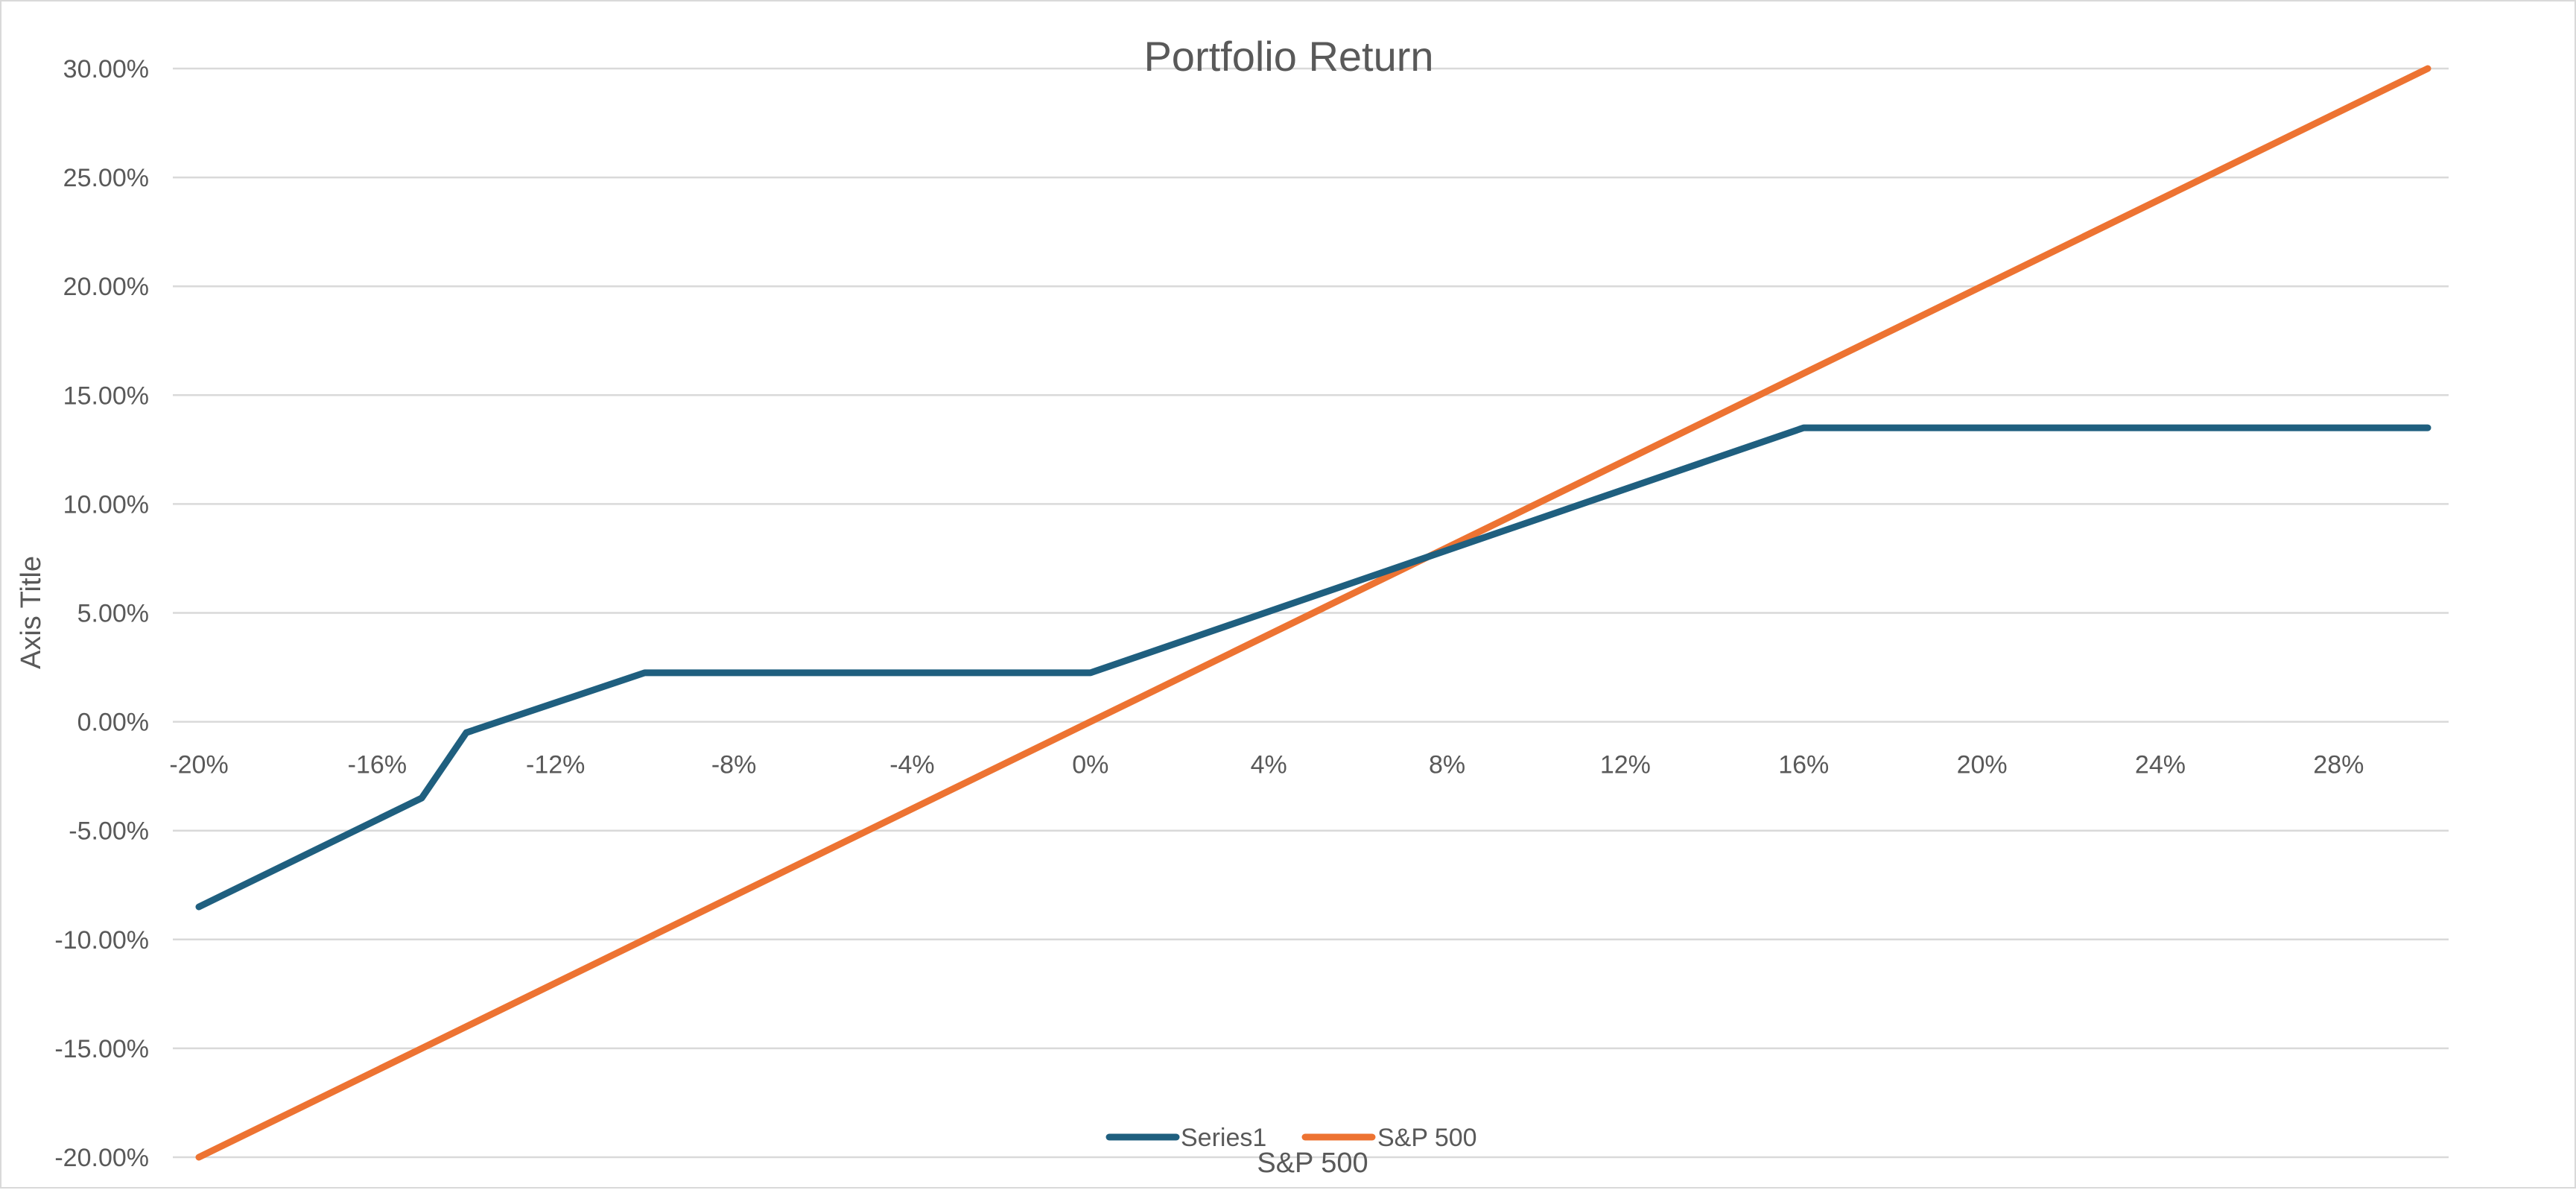 This screenshot has height=1190, width=2576. I want to click on x-tick-label: 0%, so click(1090, 765).